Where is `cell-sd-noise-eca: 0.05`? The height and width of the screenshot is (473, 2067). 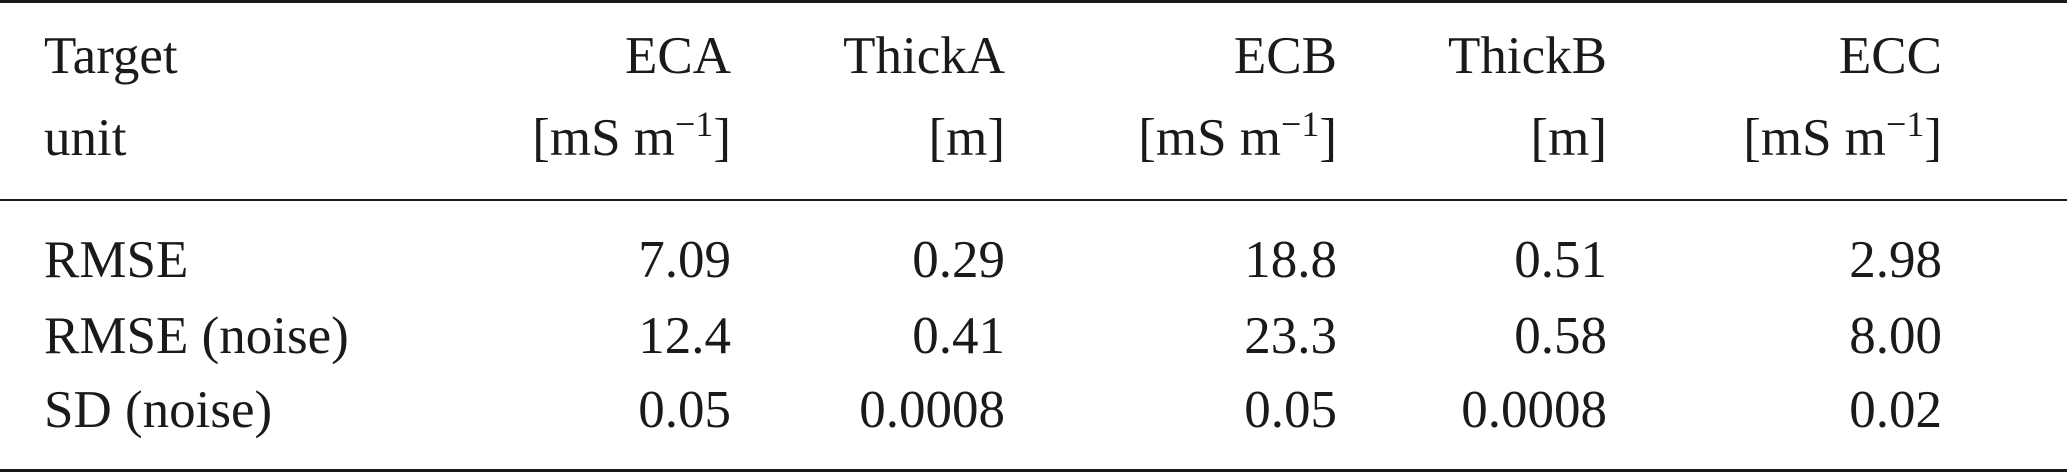 cell-sd-noise-eca: 0.05 is located at coordinates (684, 410).